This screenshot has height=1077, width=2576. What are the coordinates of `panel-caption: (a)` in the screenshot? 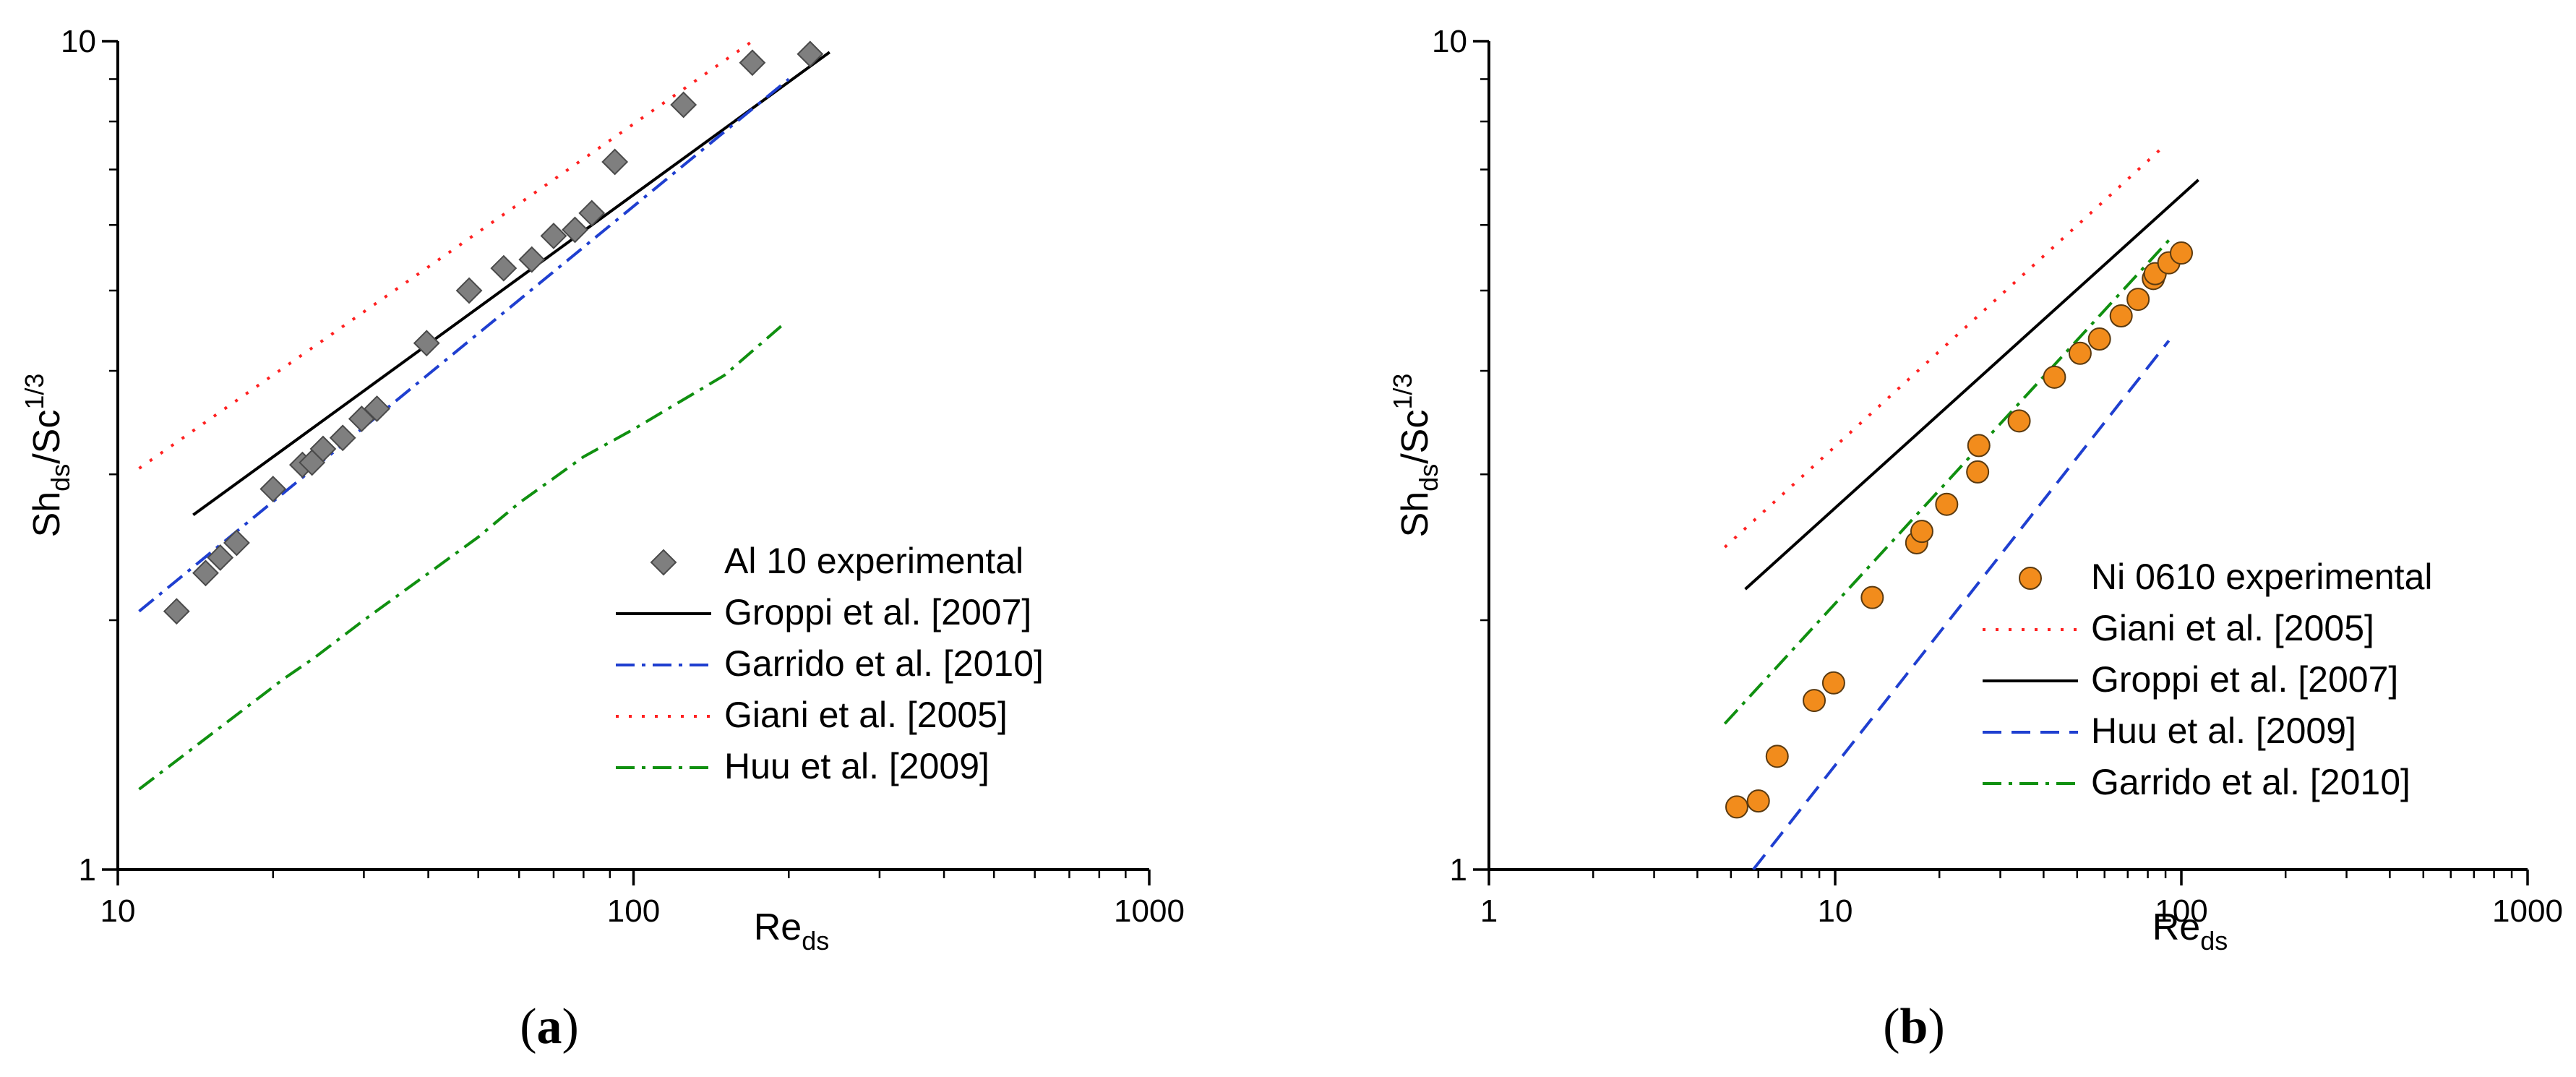 It's located at (550, 1027).